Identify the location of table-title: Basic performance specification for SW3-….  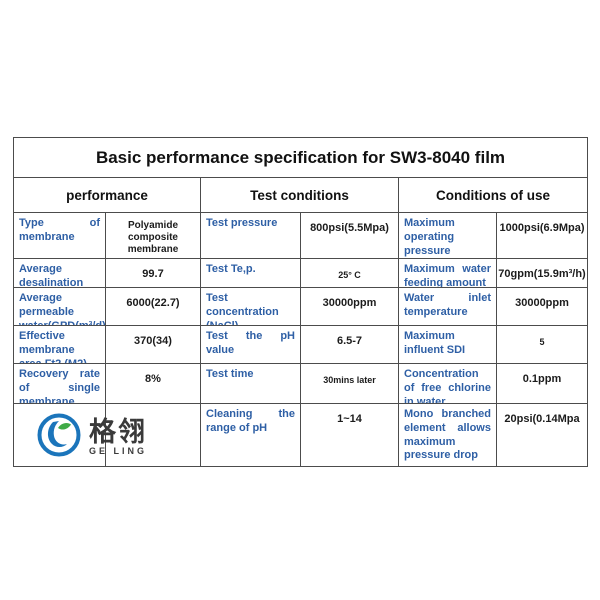
(300, 158).